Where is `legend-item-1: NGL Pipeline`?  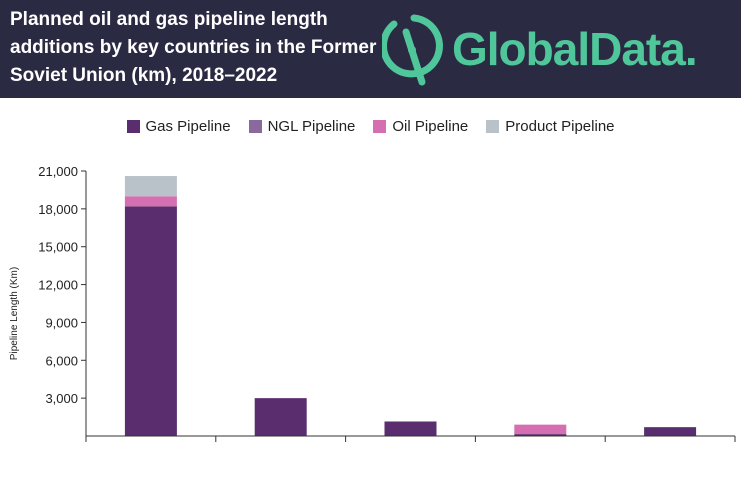 legend-item-1: NGL Pipeline is located at coordinates (302, 126).